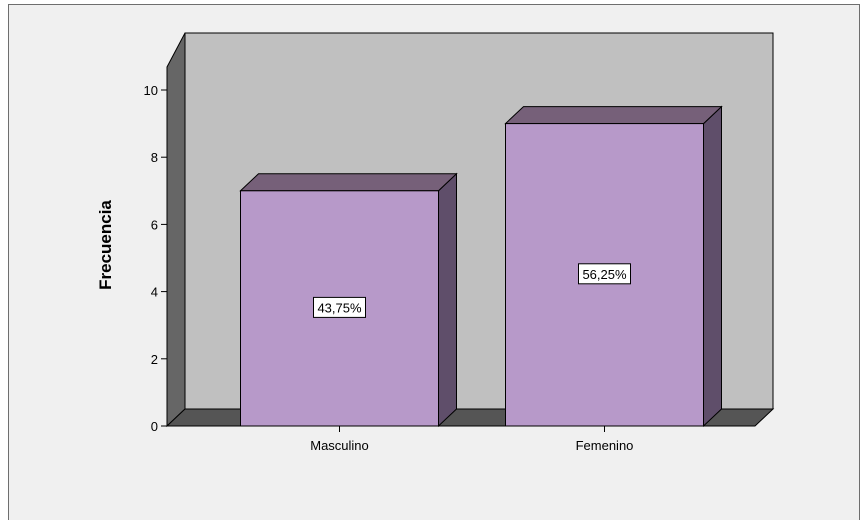 The image size is (861, 521). I want to click on y-tick-label: 4, so click(154, 292).